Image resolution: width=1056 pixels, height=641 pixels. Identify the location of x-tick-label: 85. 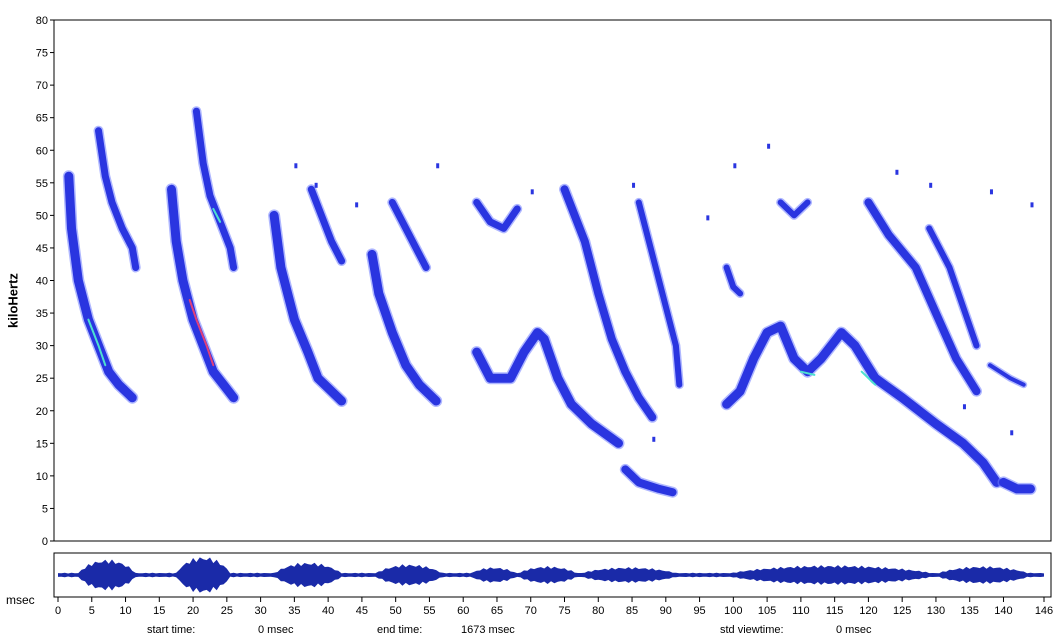
(632, 611).